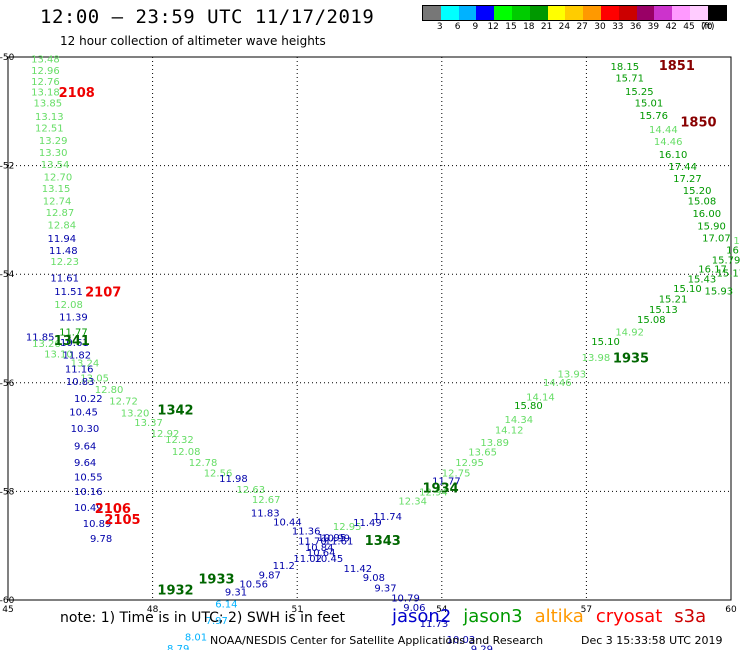 This screenshot has height=650, width=740. Describe the element at coordinates (62, 226) in the screenshot. I see `swh-value-label: 12.84` at that location.